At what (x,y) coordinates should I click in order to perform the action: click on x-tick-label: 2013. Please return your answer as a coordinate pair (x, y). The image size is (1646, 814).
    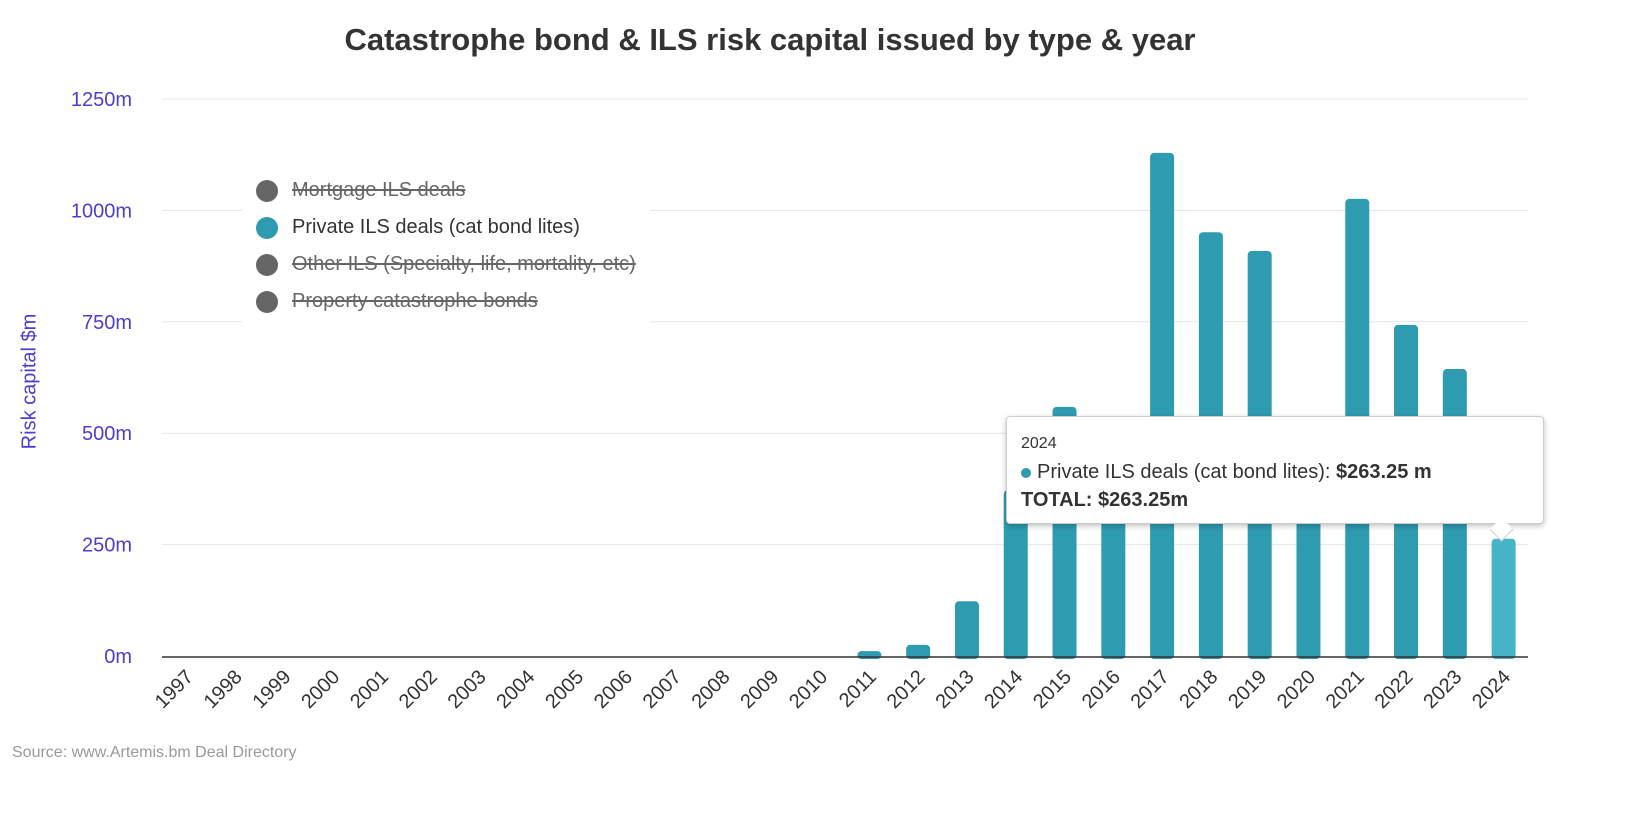
    Looking at the image, I should click on (954, 689).